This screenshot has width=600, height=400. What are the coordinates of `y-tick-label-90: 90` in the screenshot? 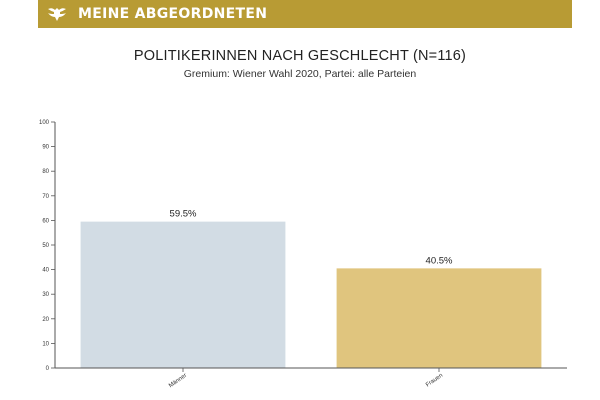 It's located at (45, 148).